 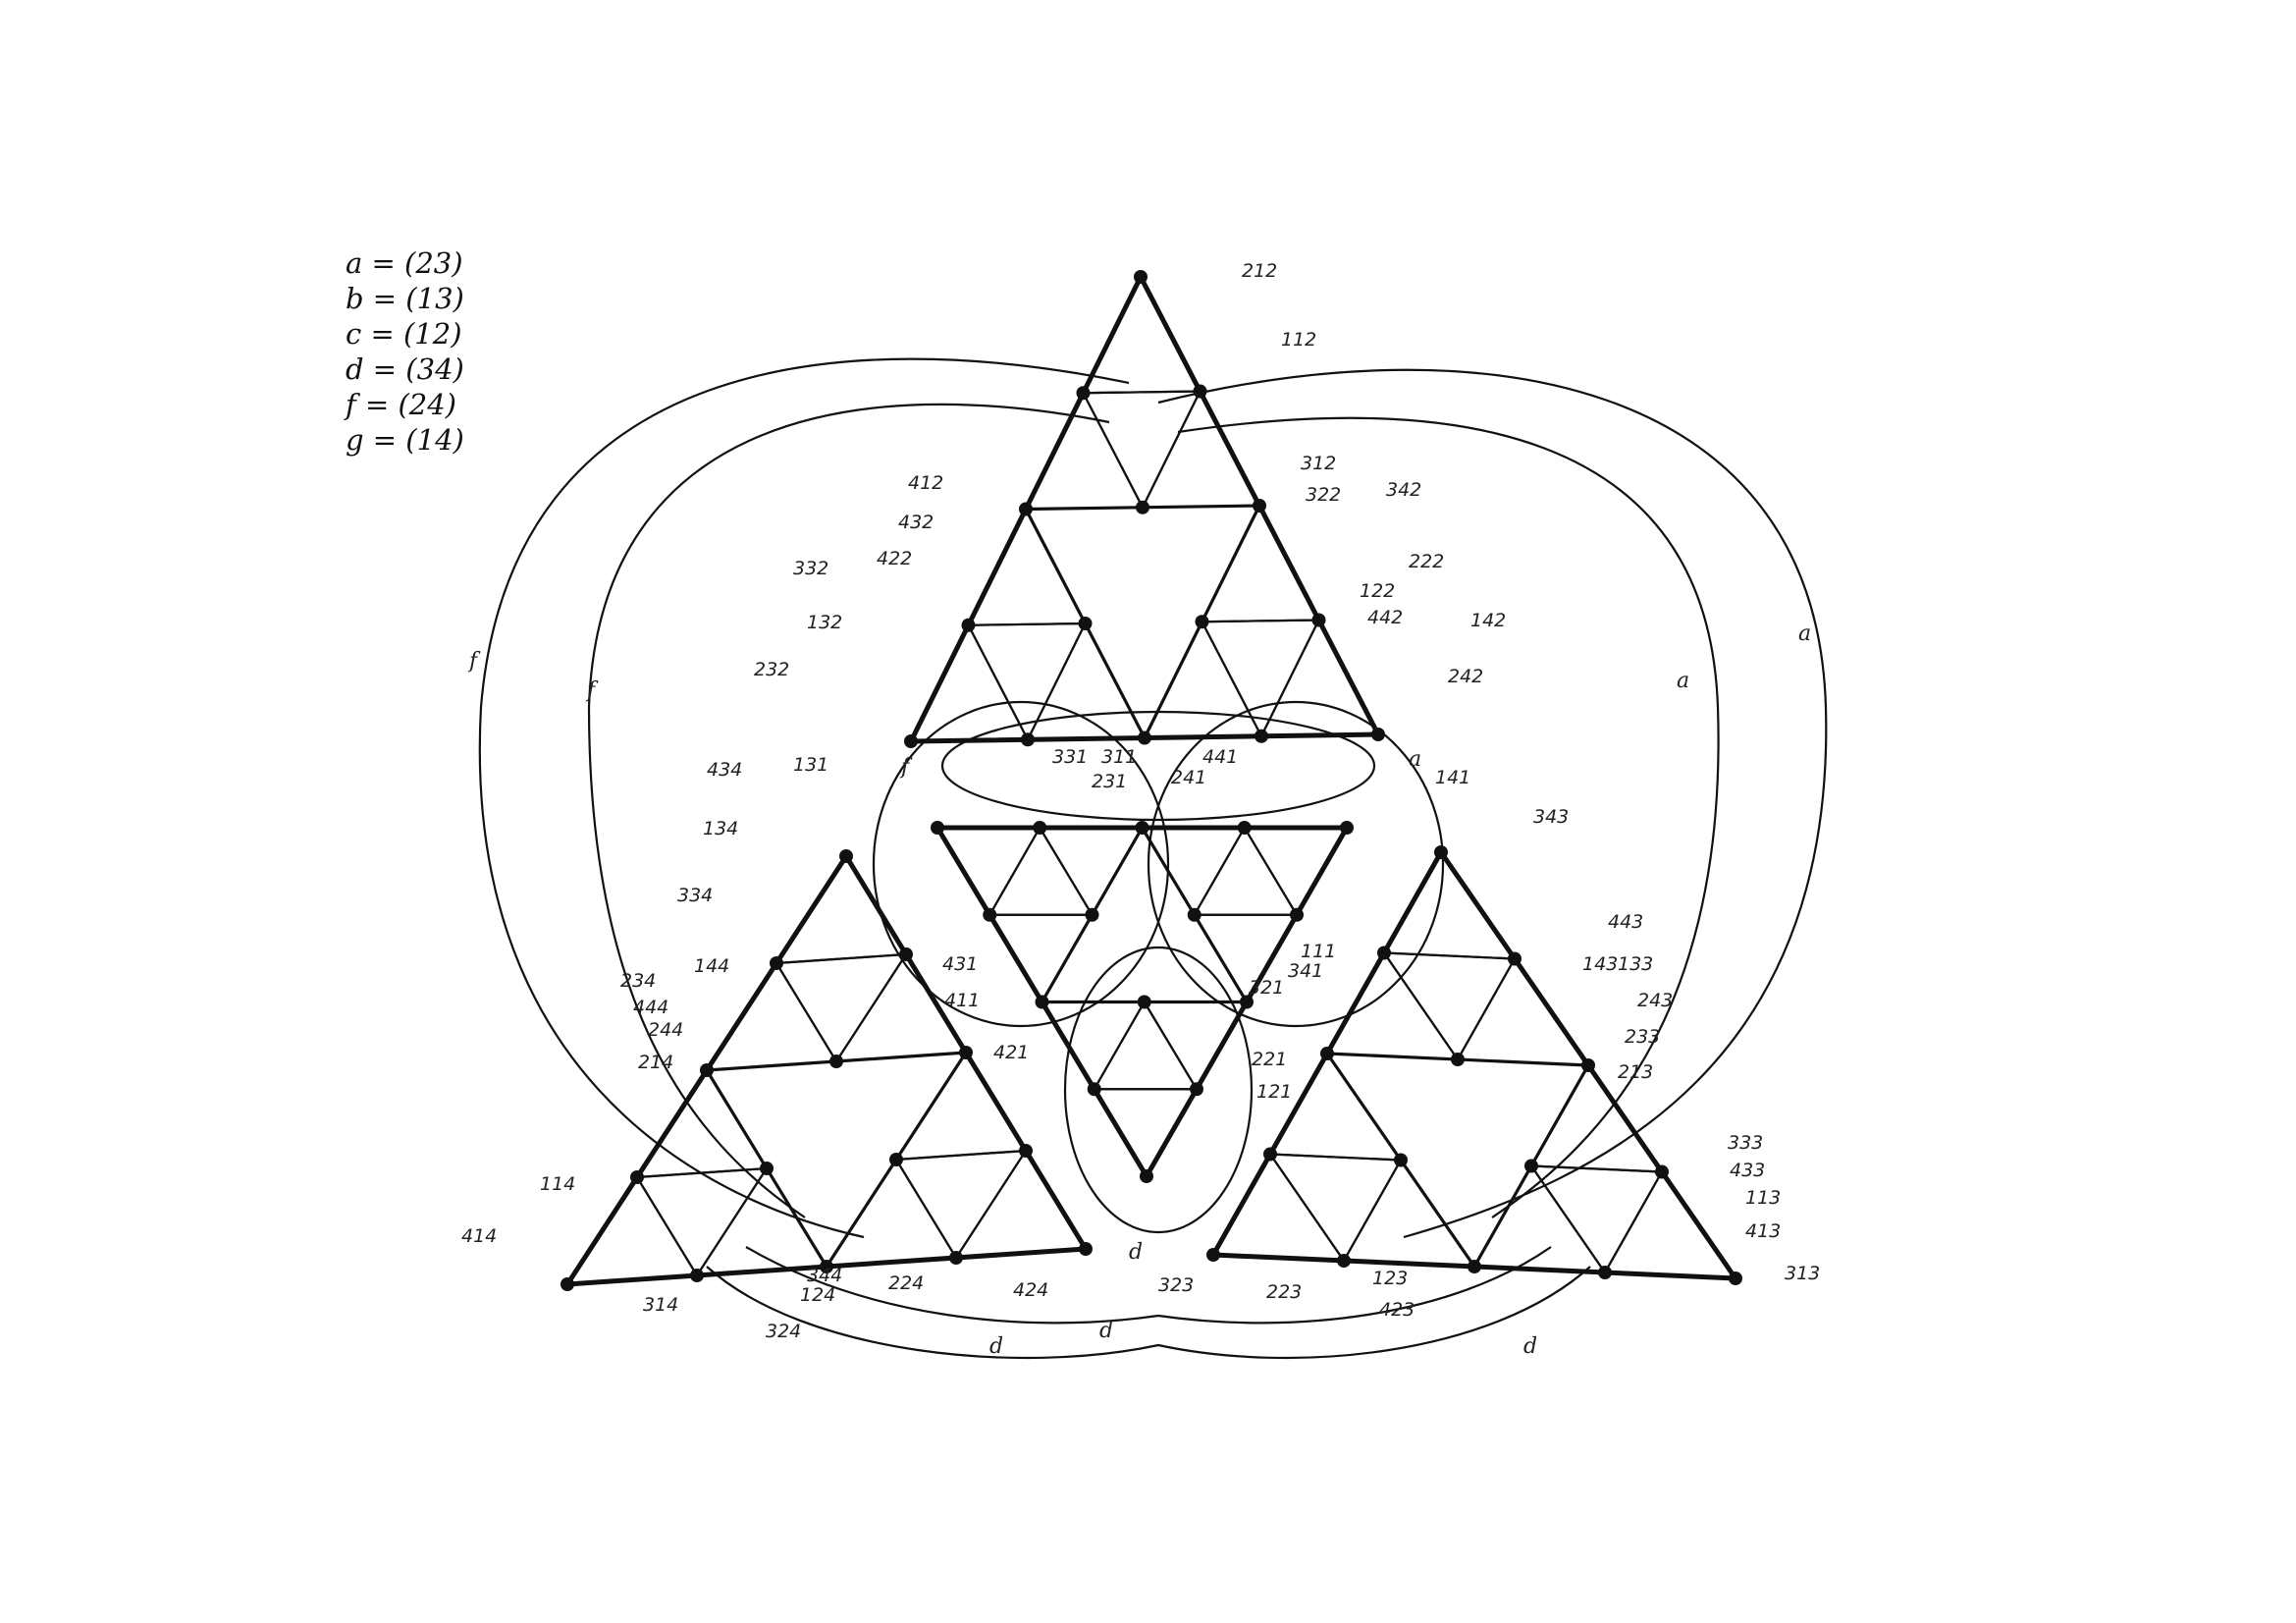 I want to click on triangle-left-a, so click(x=837, y=963).